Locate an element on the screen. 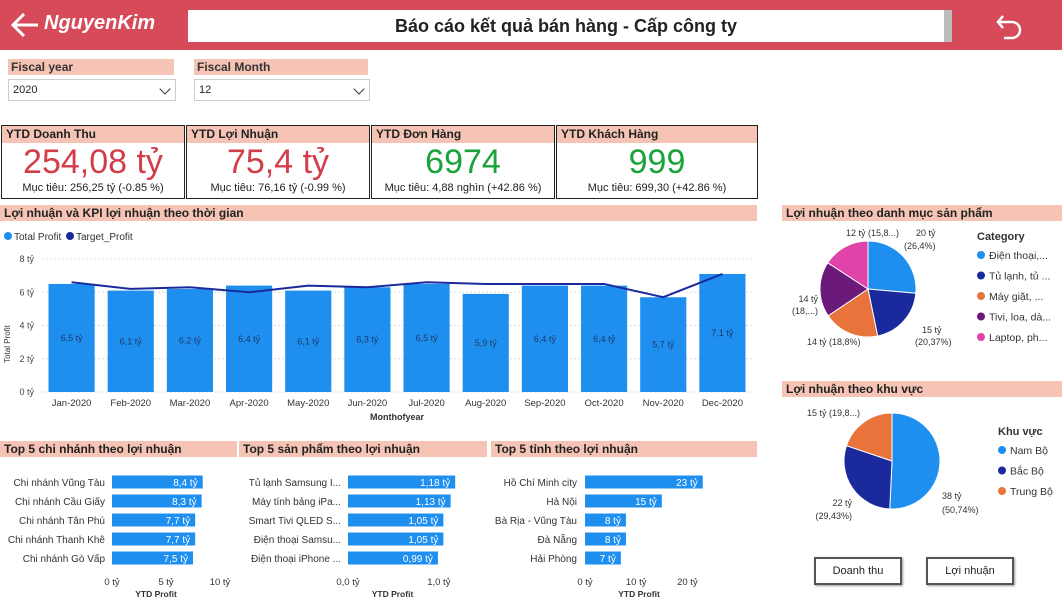 This screenshot has height=608, width=1062. title-box is located at coordinates (570, 26).